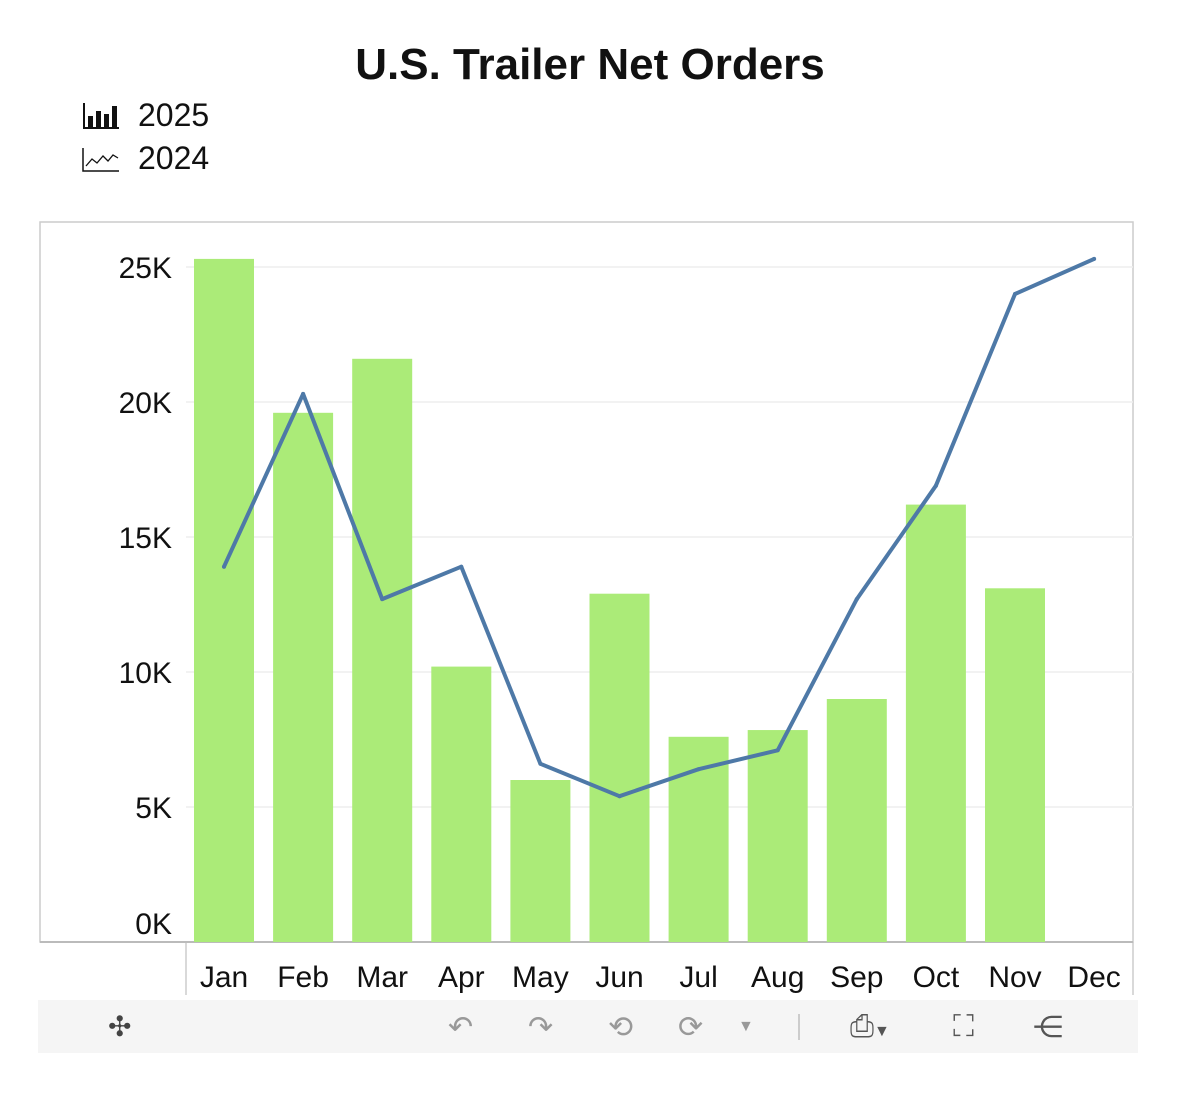  What do you see at coordinates (619, 796) in the screenshot?
I see `point-2024-Jun` at bounding box center [619, 796].